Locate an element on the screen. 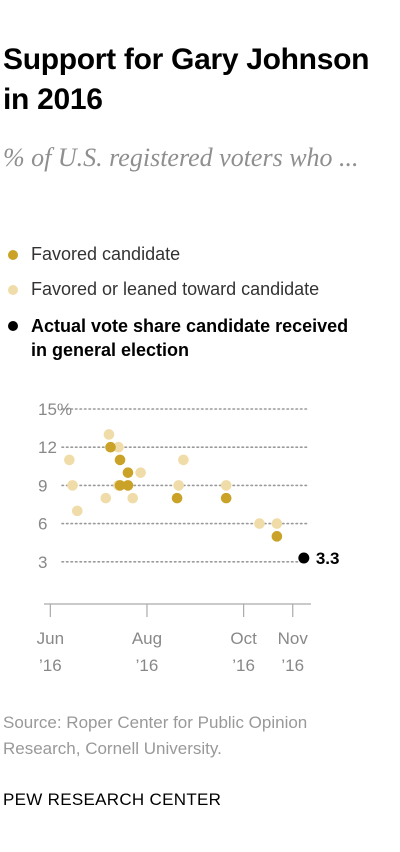 The height and width of the screenshot is (852, 400). legend-swatch-leaned is located at coordinates (13, 290).